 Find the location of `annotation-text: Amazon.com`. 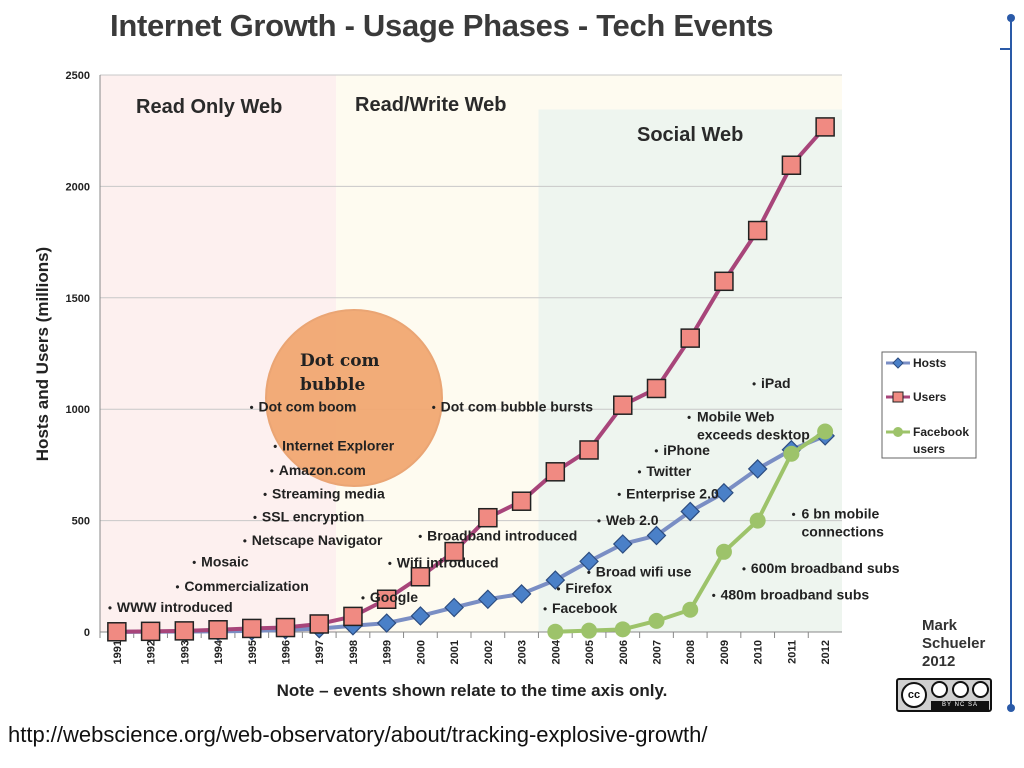

annotation-text: Amazon.com is located at coordinates (322, 470).